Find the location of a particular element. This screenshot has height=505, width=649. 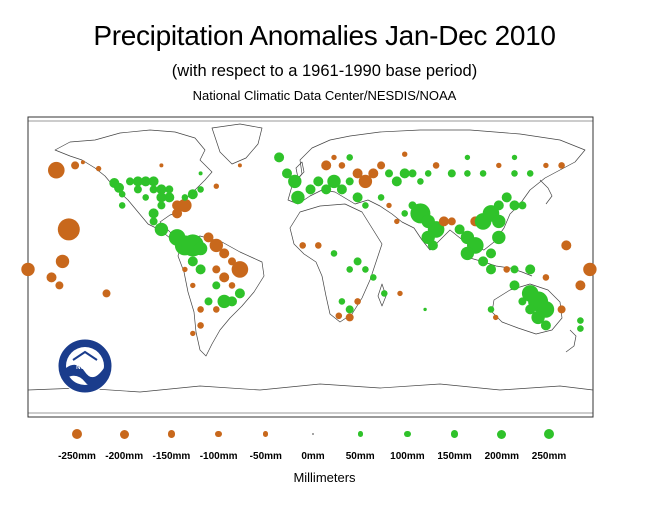

legend-label: 150mm is located at coordinates (454, 456).